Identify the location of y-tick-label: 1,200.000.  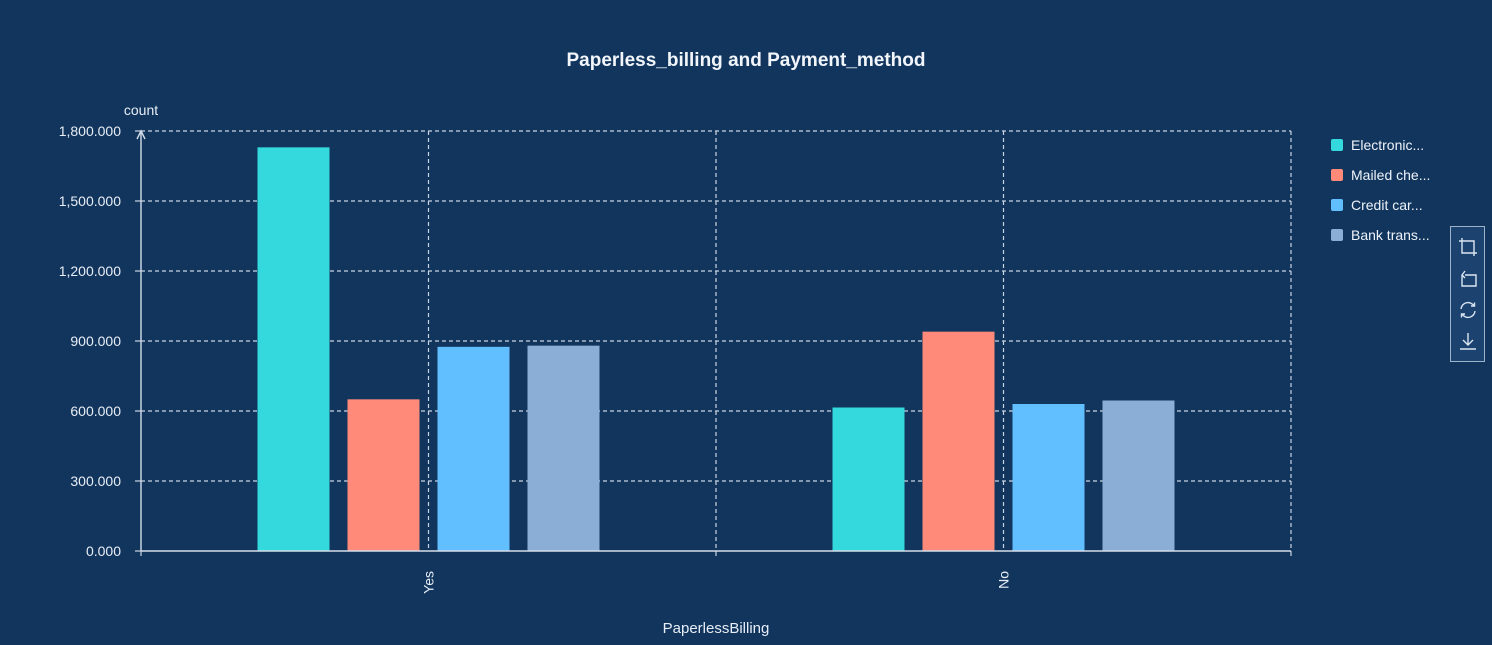
(90, 271).